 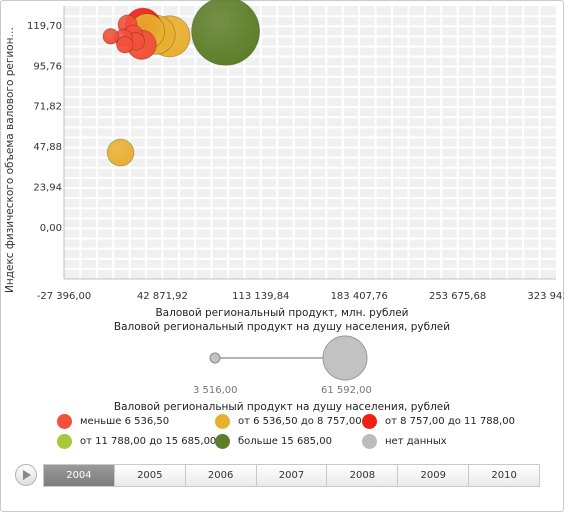 What do you see at coordinates (215, 390) in the screenshot?
I see `size-min-label: 3 516,00` at bounding box center [215, 390].